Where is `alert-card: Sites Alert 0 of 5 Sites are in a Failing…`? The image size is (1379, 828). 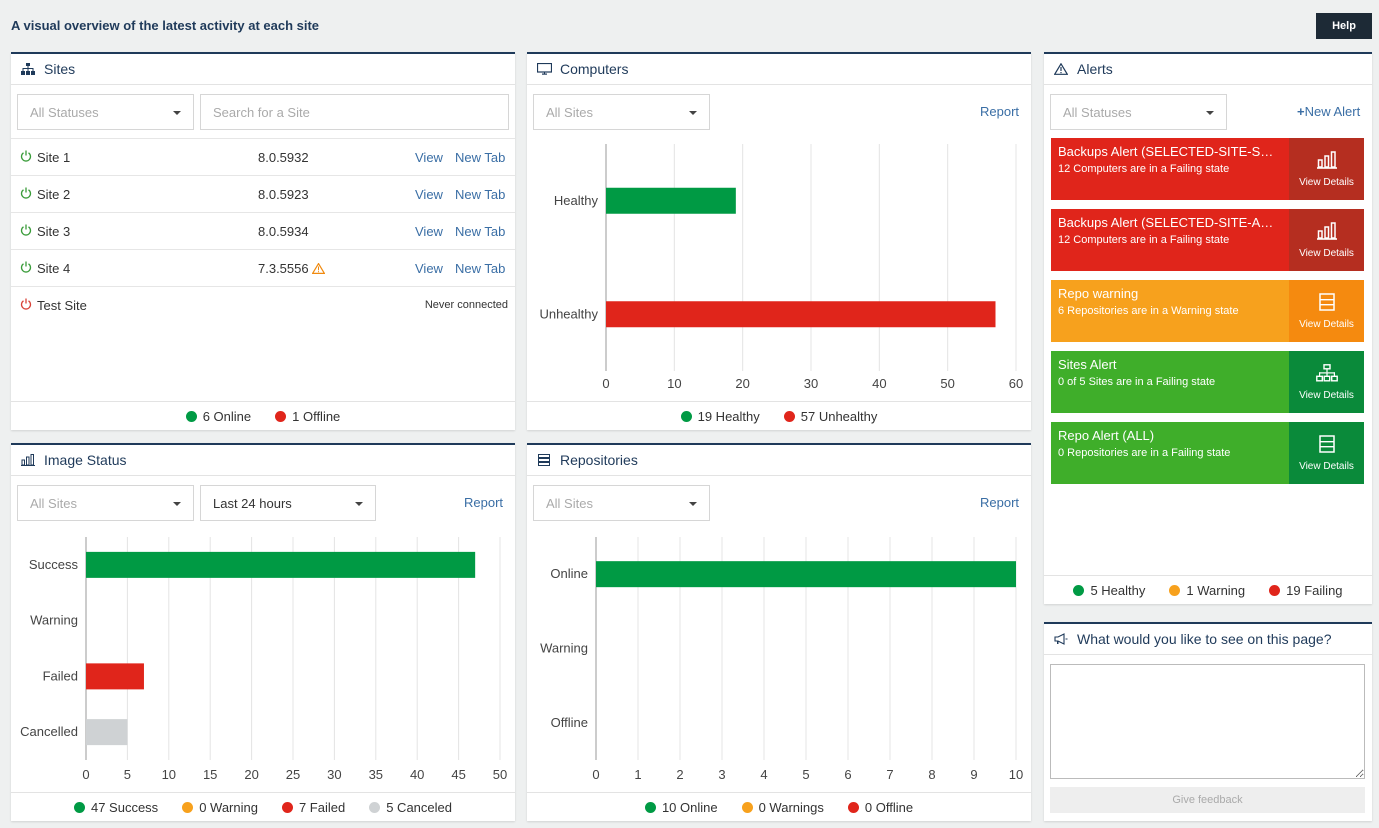 alert-card: Sites Alert 0 of 5 Sites are in a Failing… is located at coordinates (1207, 382).